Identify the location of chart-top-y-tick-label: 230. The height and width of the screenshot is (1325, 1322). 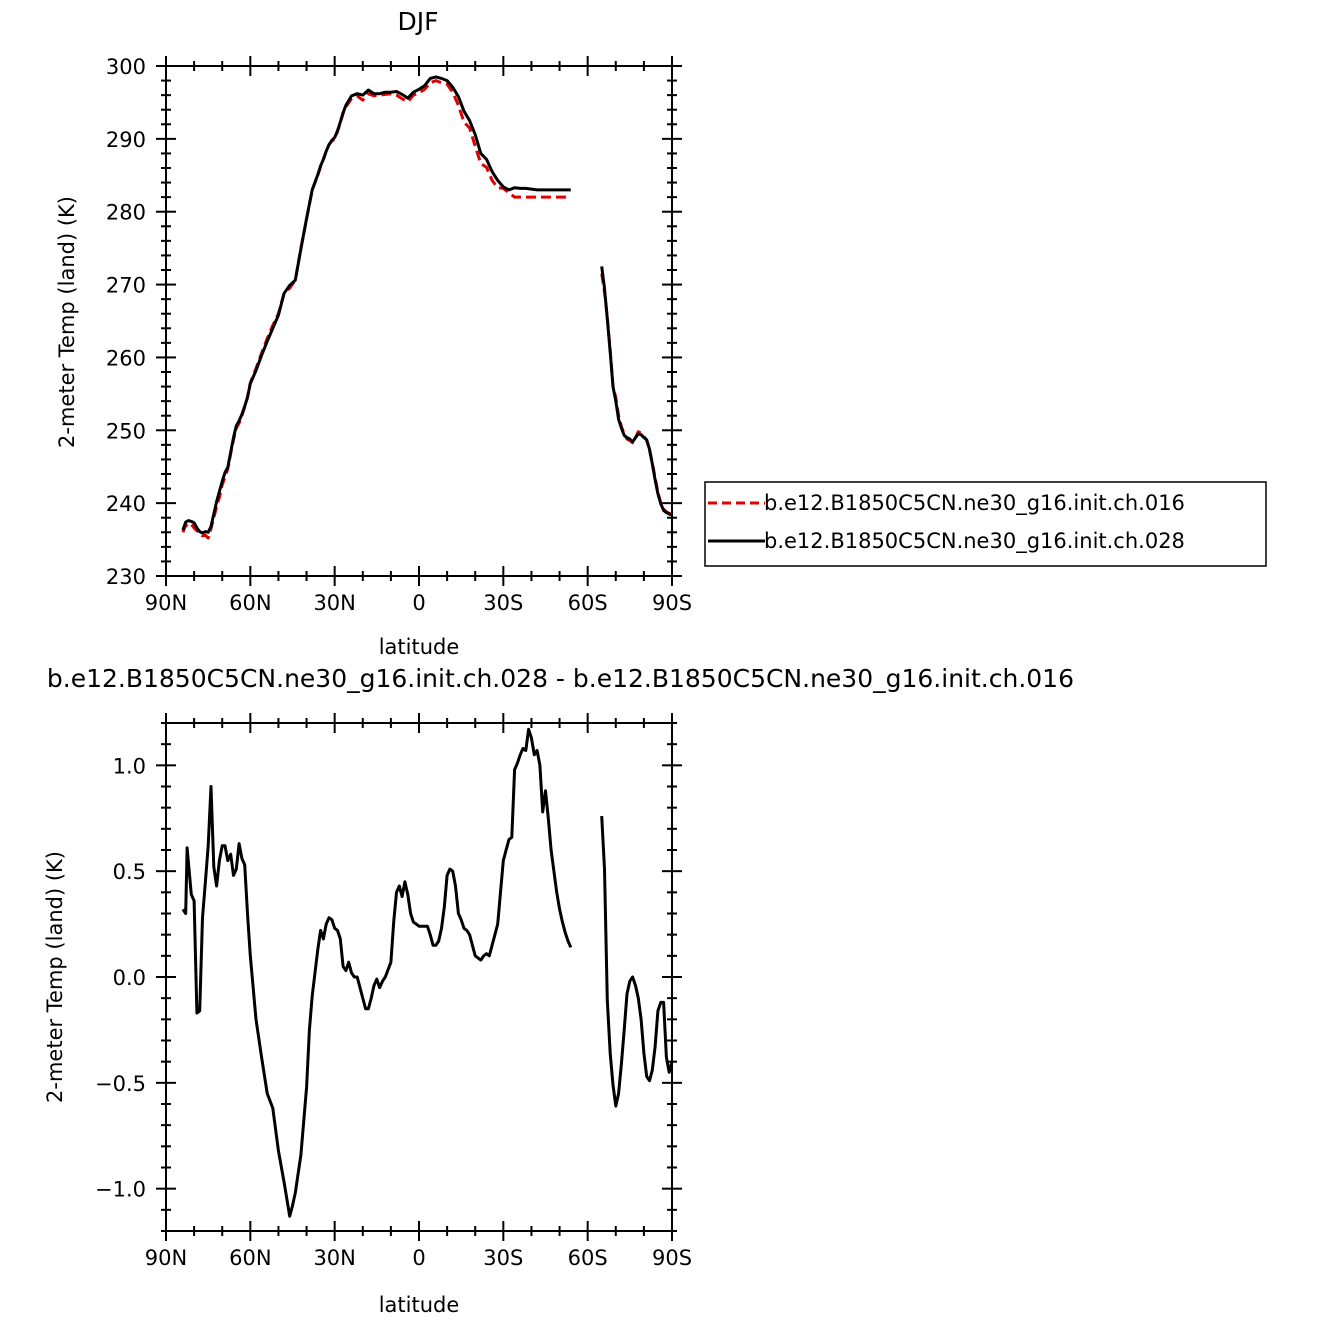
(126, 577).